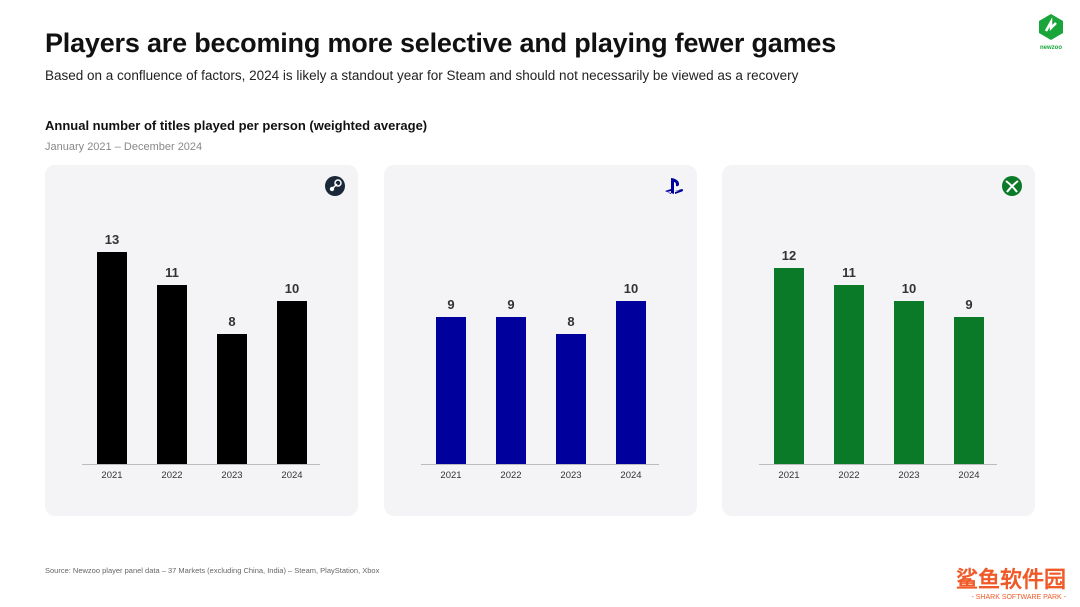 Image resolution: width=1080 pixels, height=607 pixels. What do you see at coordinates (1018, 597) in the screenshot?
I see `watermark-subtext: - SHARK SOFTWARE PARK -` at bounding box center [1018, 597].